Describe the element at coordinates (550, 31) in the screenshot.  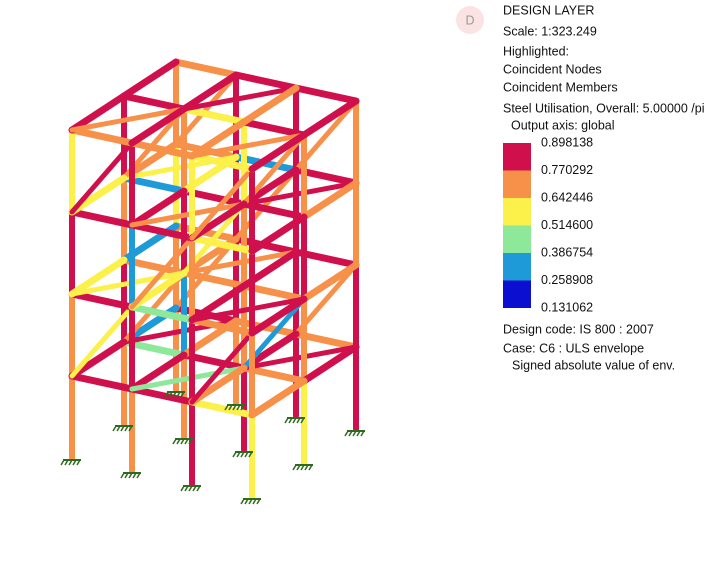
I see `scale: Scale: 1:323.249` at that location.